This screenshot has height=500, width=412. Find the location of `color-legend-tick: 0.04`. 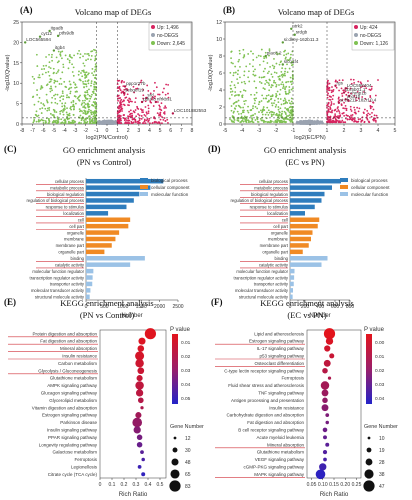

color-legend-tick: 0.04 is located at coordinates (380, 399).